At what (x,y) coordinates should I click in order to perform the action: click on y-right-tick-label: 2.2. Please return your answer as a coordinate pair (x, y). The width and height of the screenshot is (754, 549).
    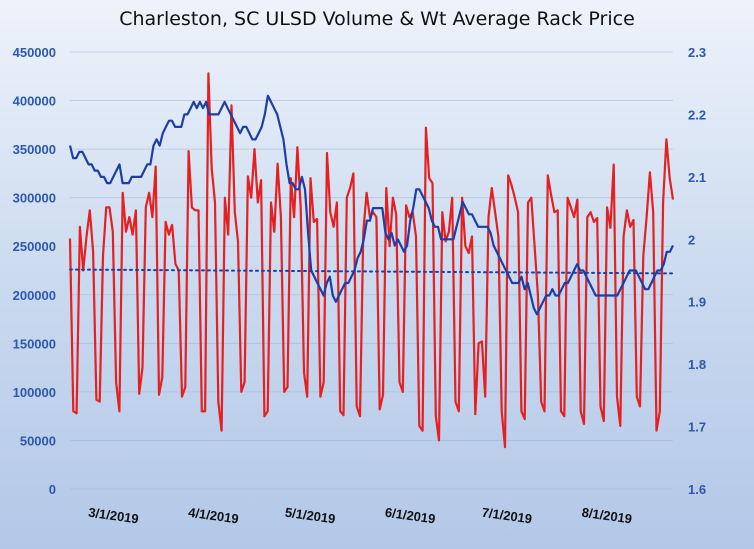
    Looking at the image, I should click on (697, 114).